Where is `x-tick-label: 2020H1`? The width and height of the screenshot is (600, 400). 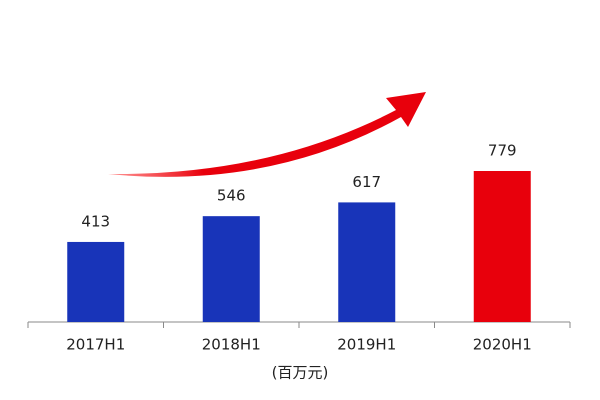
x-tick-label: 2020H1 is located at coordinates (502, 345).